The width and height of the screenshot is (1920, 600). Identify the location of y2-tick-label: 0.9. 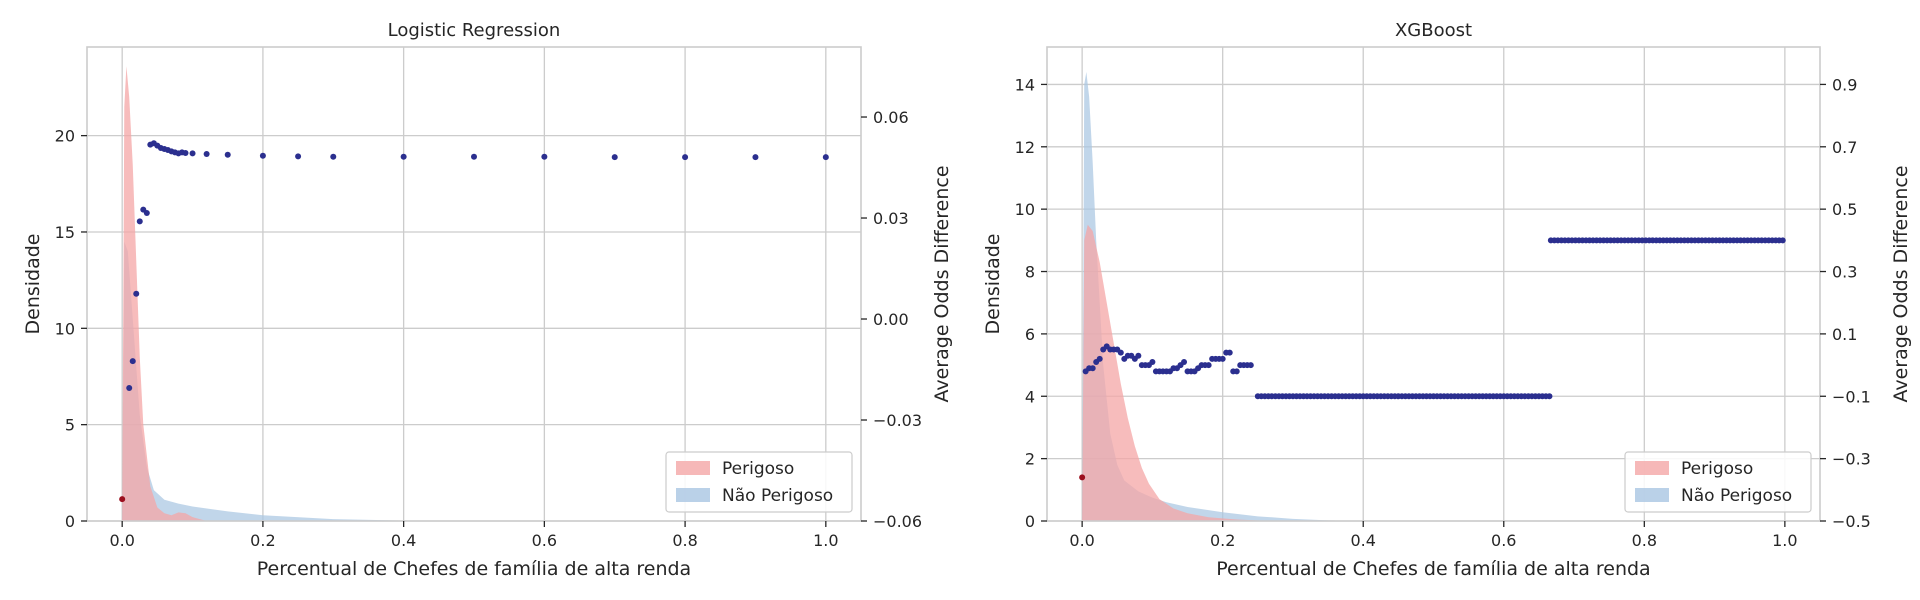
(1844, 84).